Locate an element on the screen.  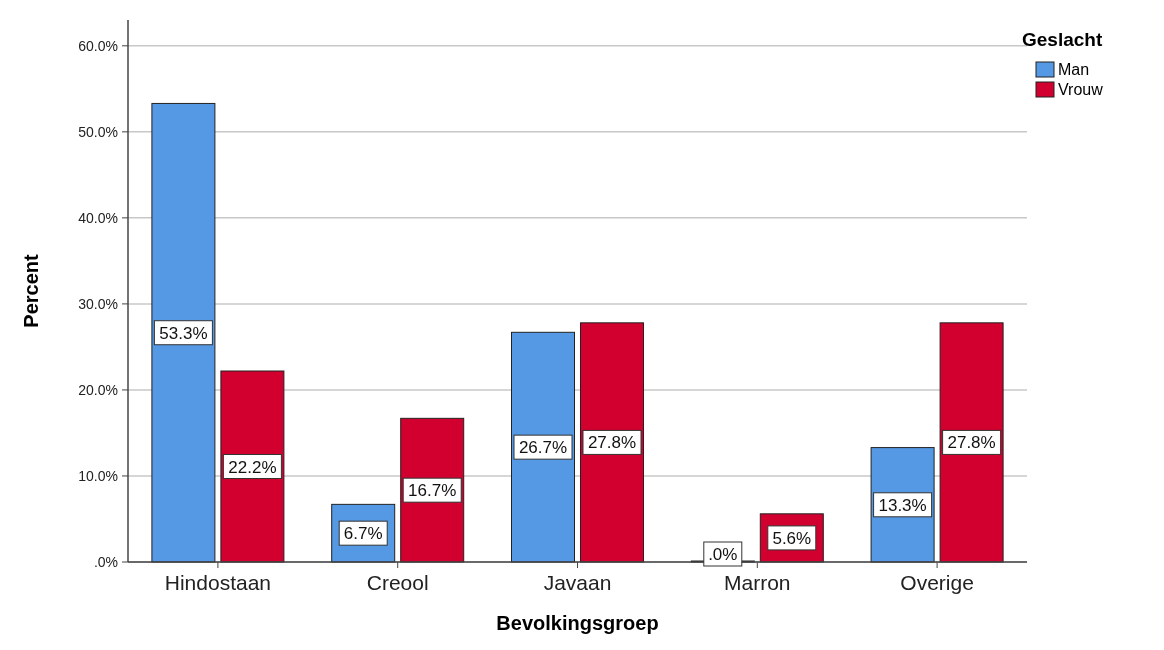
y-tick-label: 50.0% is located at coordinates (98, 131).